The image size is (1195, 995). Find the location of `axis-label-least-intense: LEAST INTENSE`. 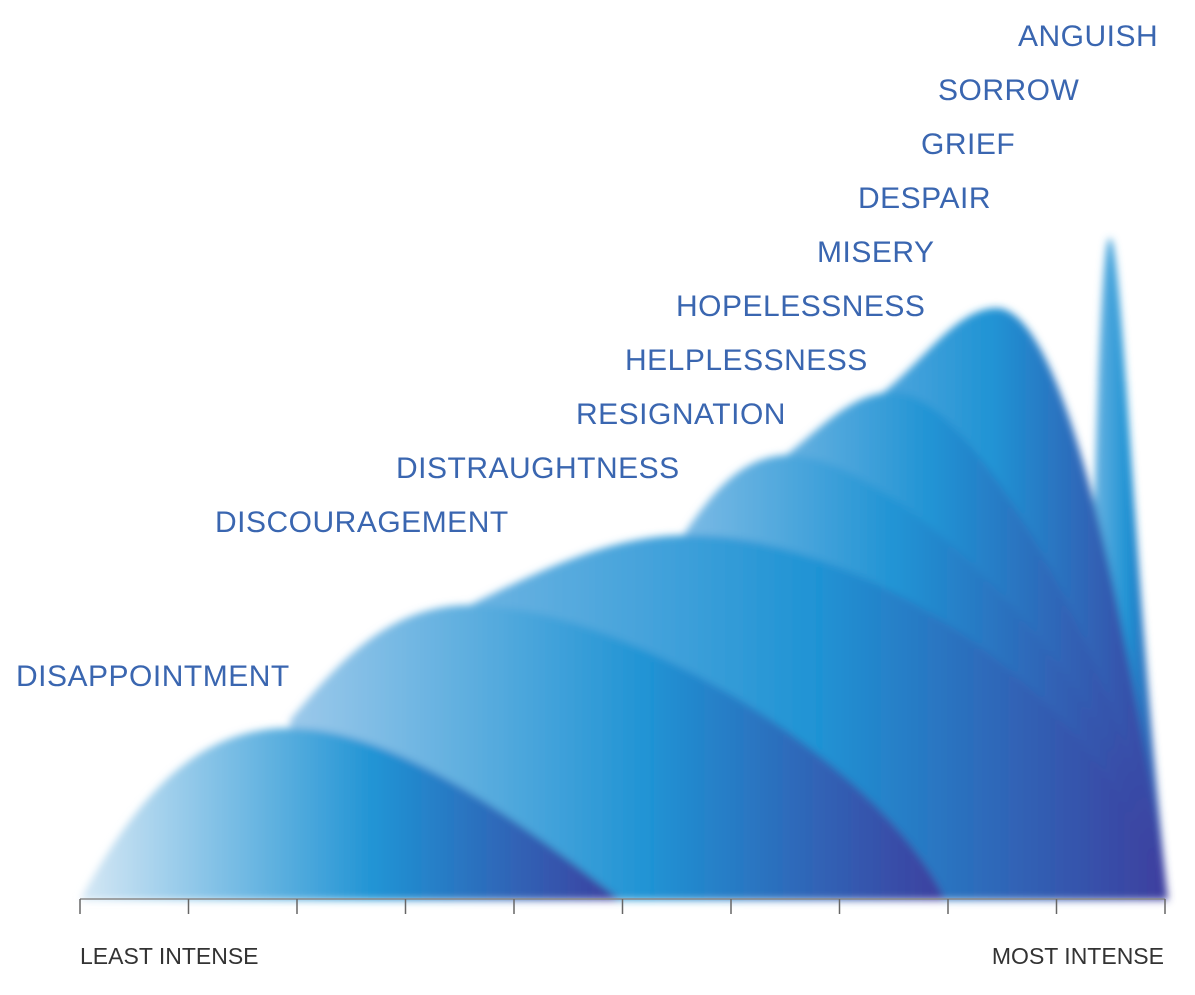

axis-label-least-intense: LEAST INTENSE is located at coordinates (169, 956).